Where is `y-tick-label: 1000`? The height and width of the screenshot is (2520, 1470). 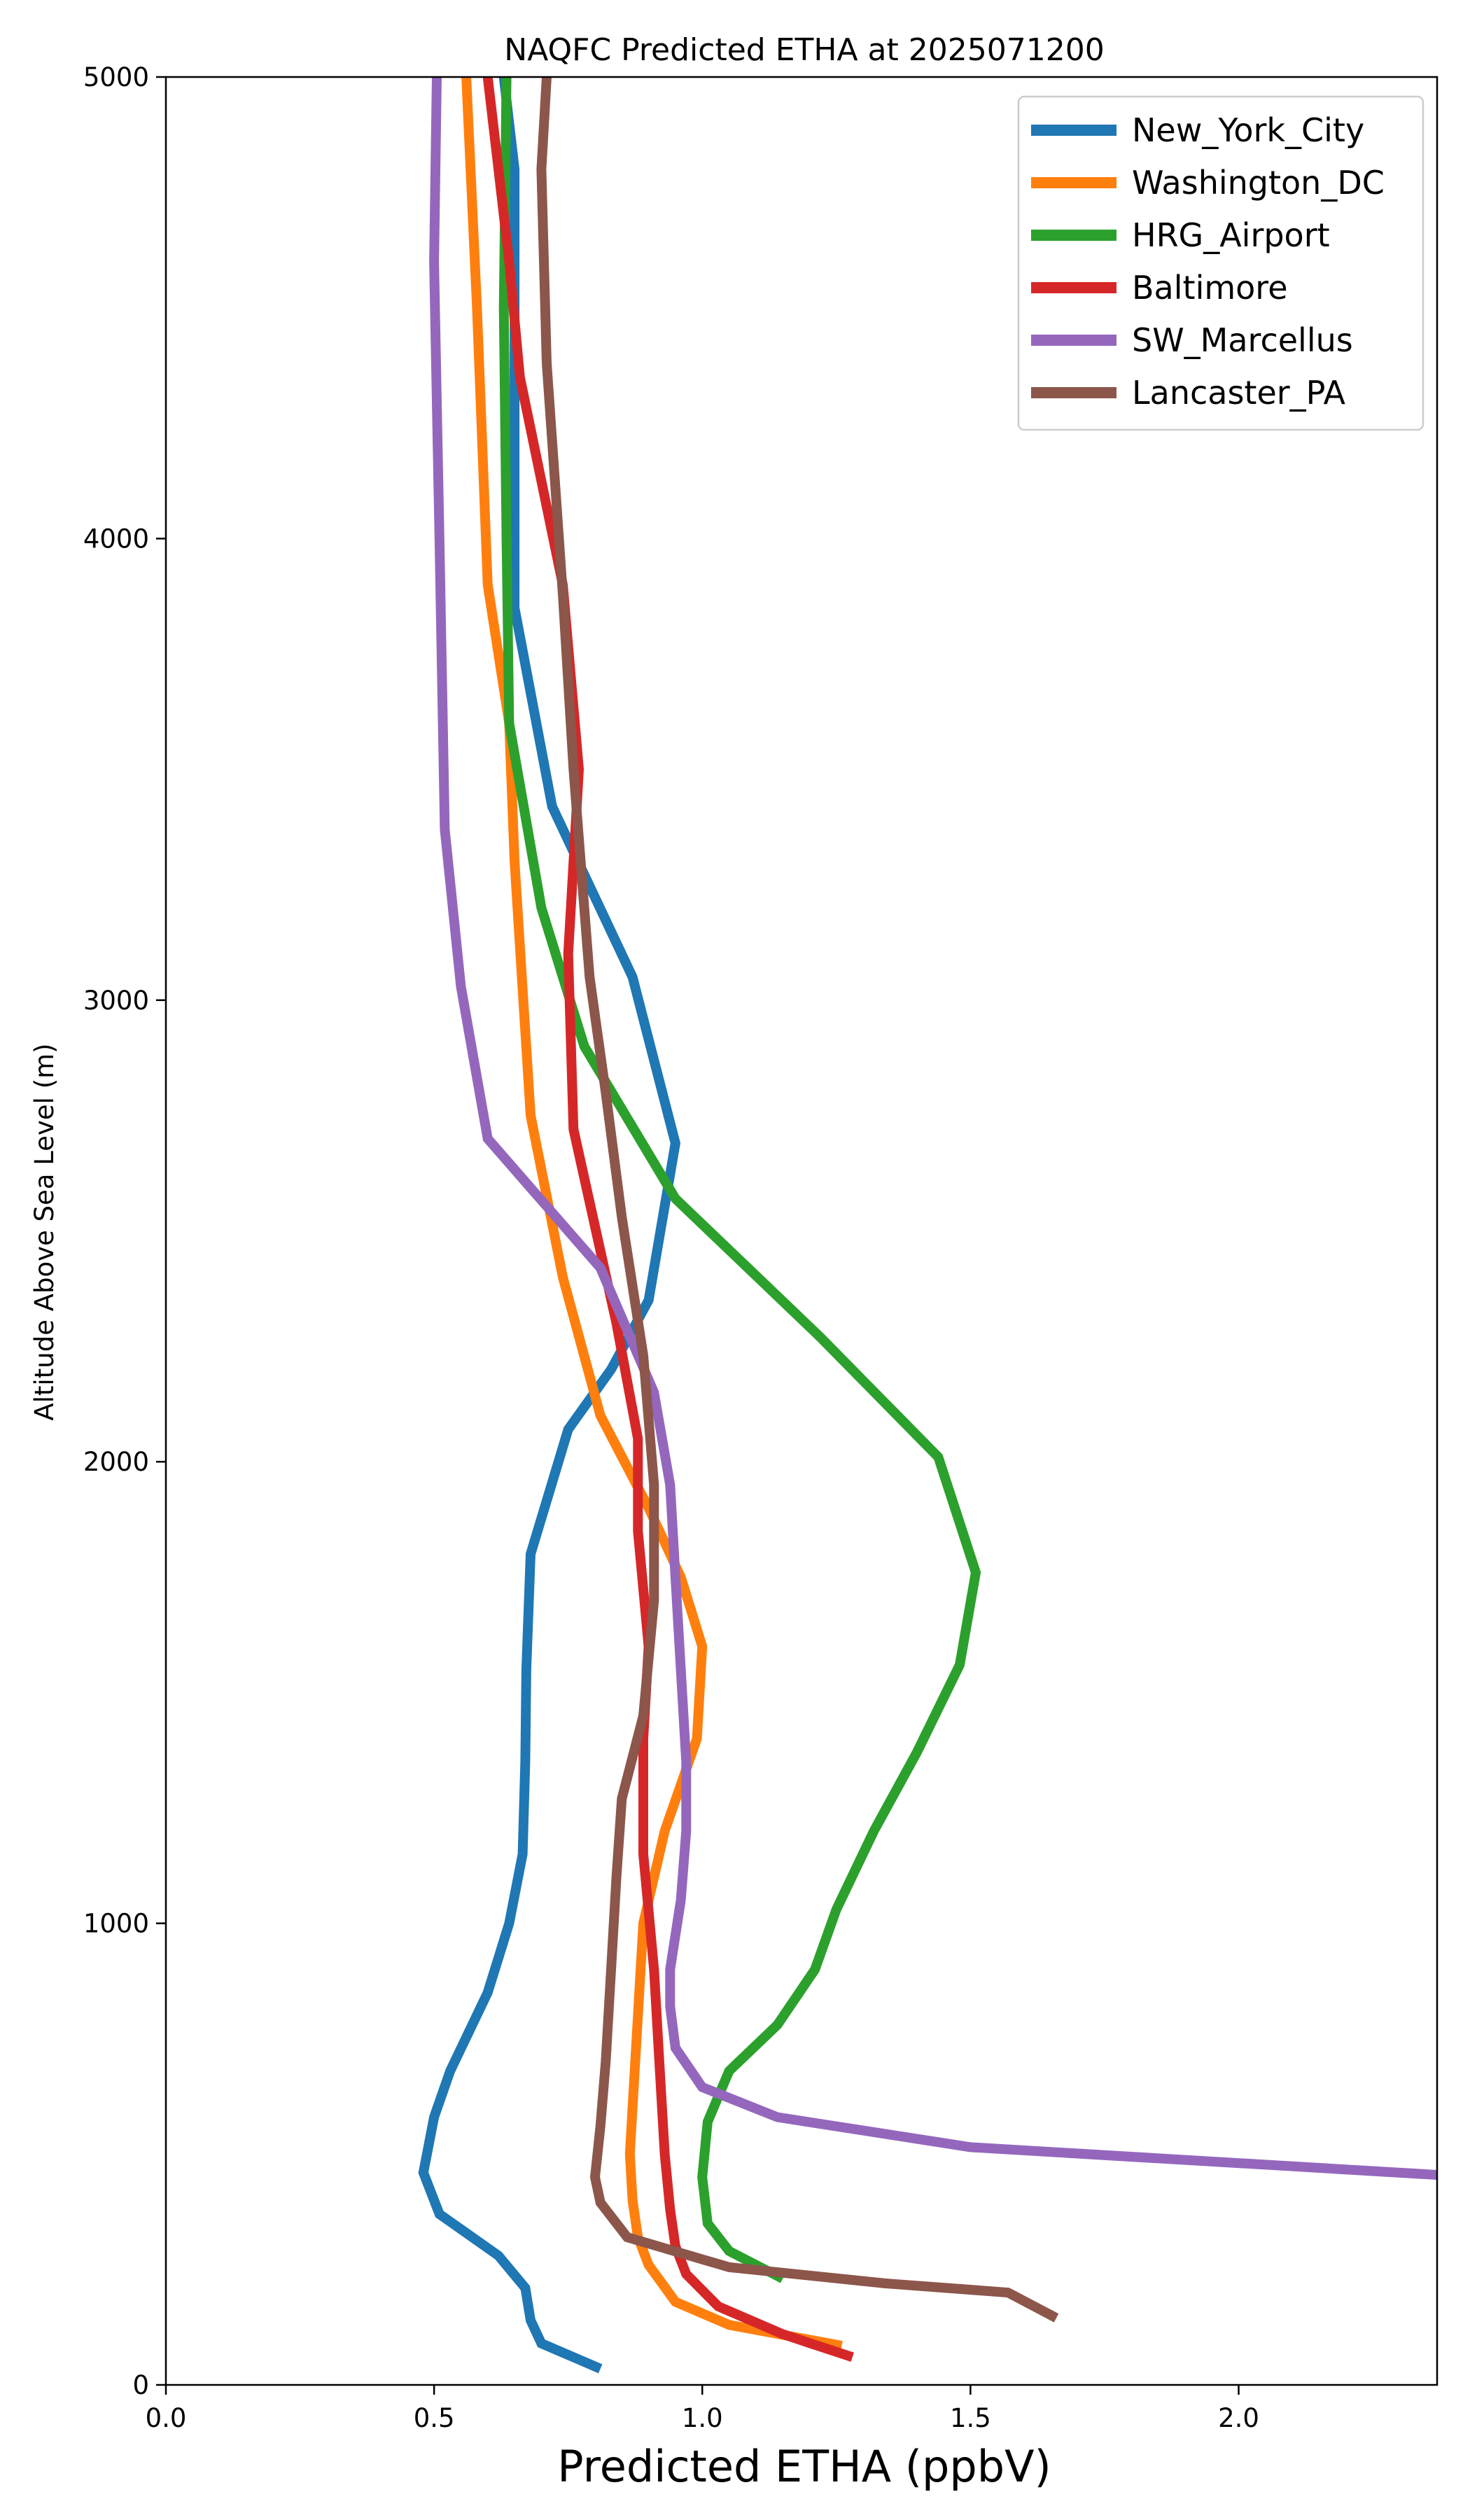 y-tick-label: 1000 is located at coordinates (116, 1924).